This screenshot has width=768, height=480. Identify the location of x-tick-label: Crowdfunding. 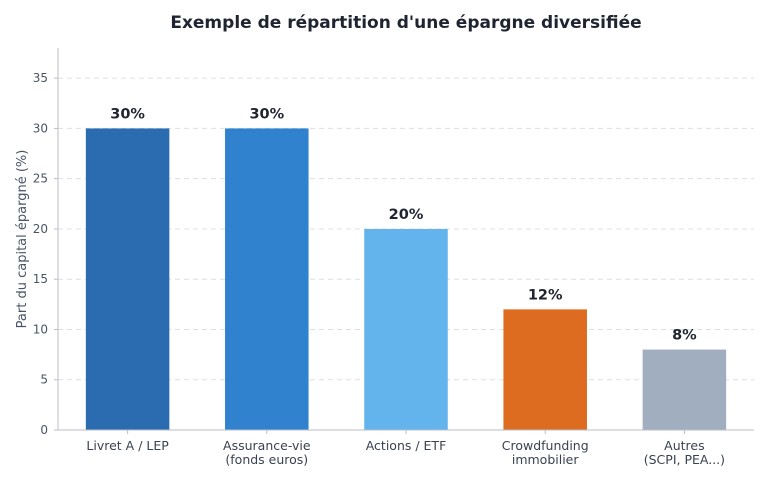
(545, 445).